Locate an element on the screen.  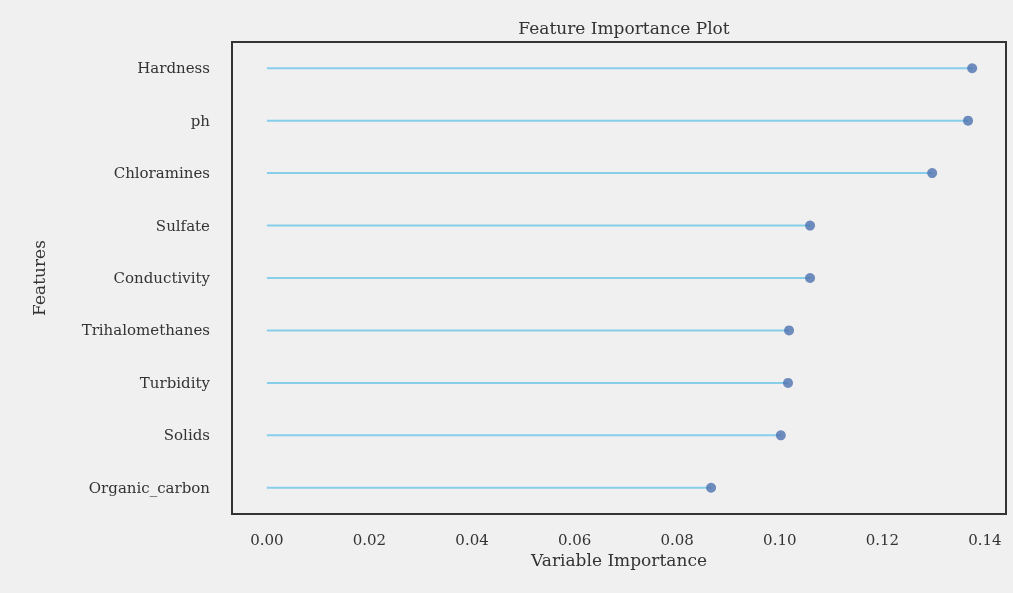
y-axis-title: Features is located at coordinates (38, 278).